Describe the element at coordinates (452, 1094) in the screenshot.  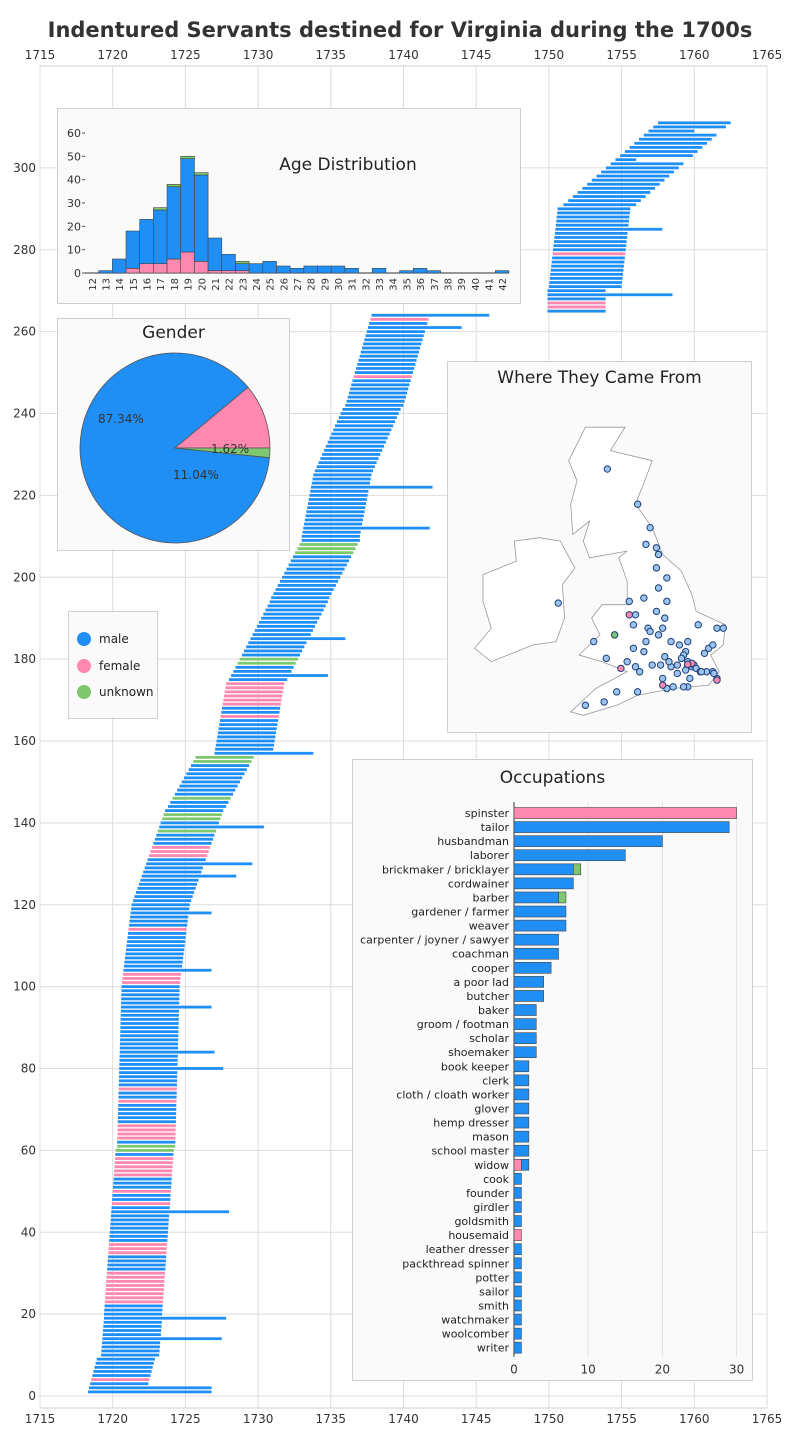
I see `occ-label: cloth / cloath worker` at that location.